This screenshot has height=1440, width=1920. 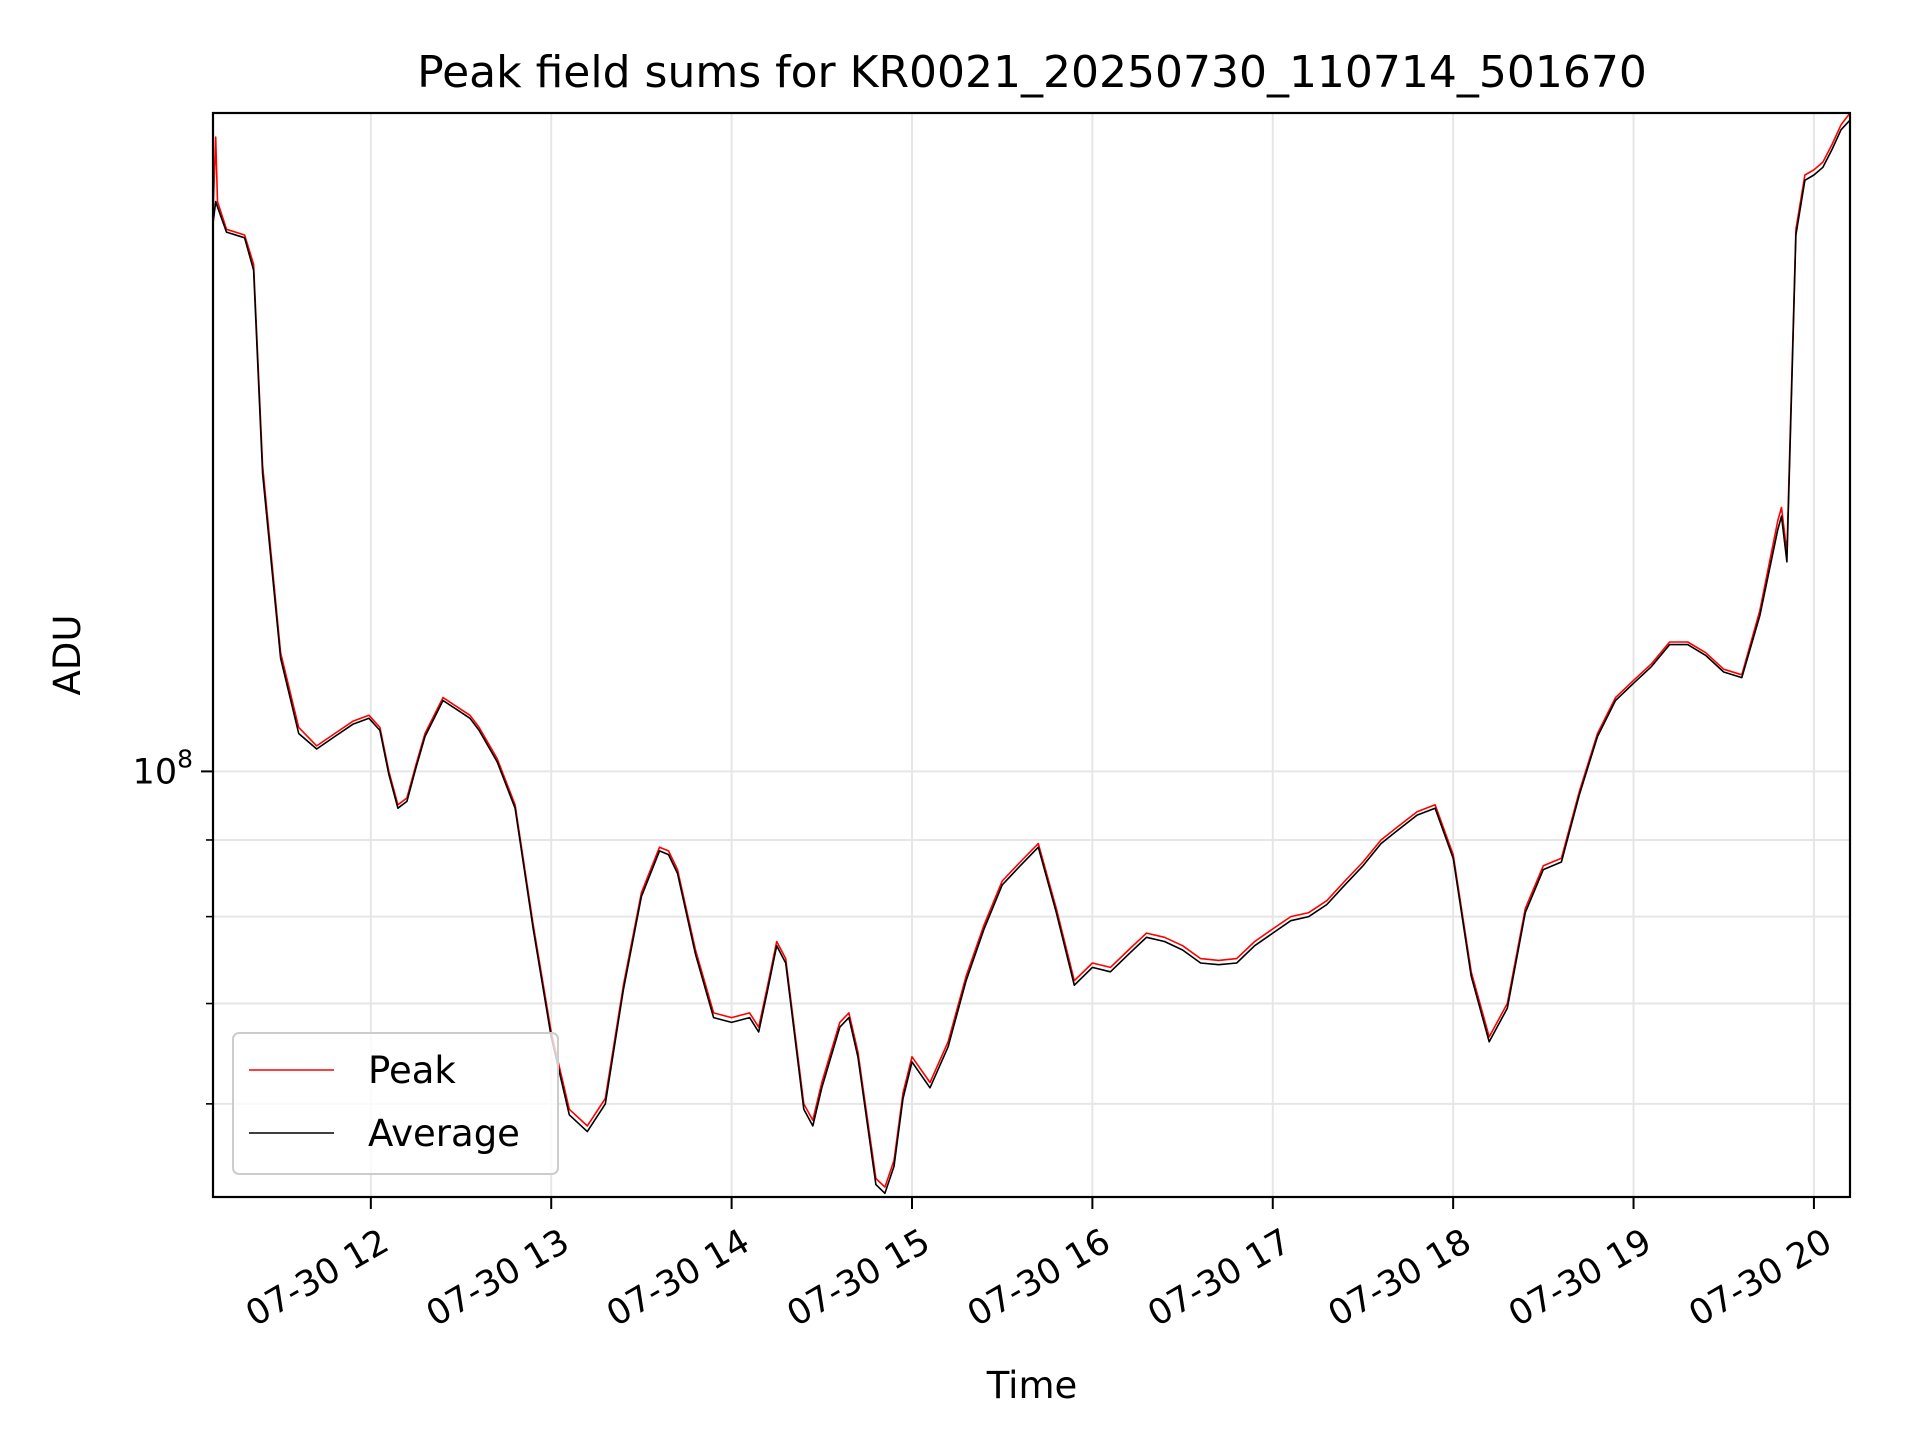 What do you see at coordinates (163, 768) in the screenshot?
I see `y-tick-label: 108` at bounding box center [163, 768].